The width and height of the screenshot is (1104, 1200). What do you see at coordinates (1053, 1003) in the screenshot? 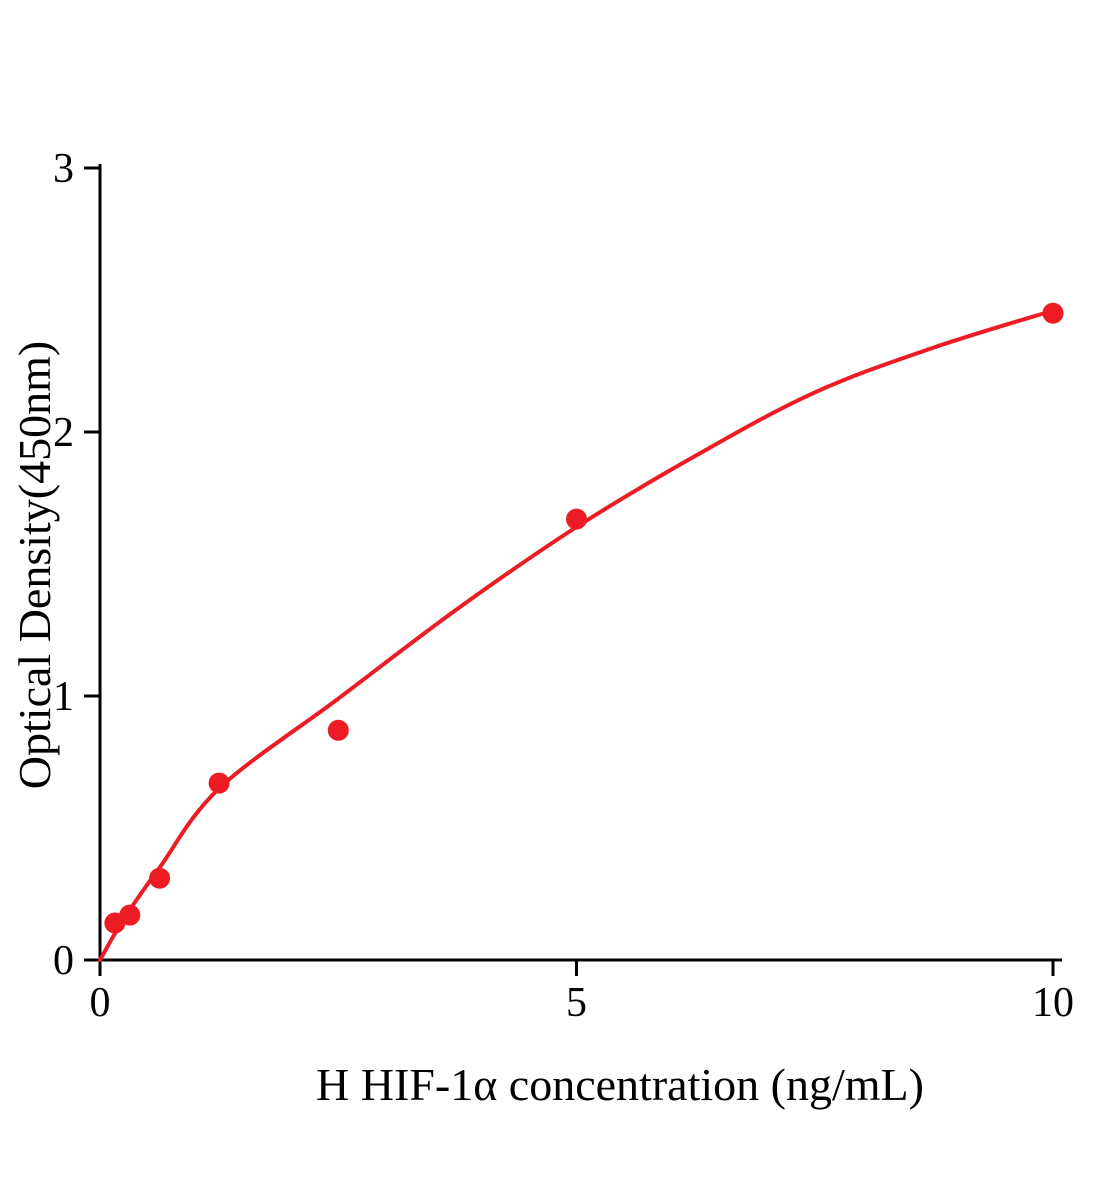
I see `x-tick-label: 10` at bounding box center [1053, 1003].